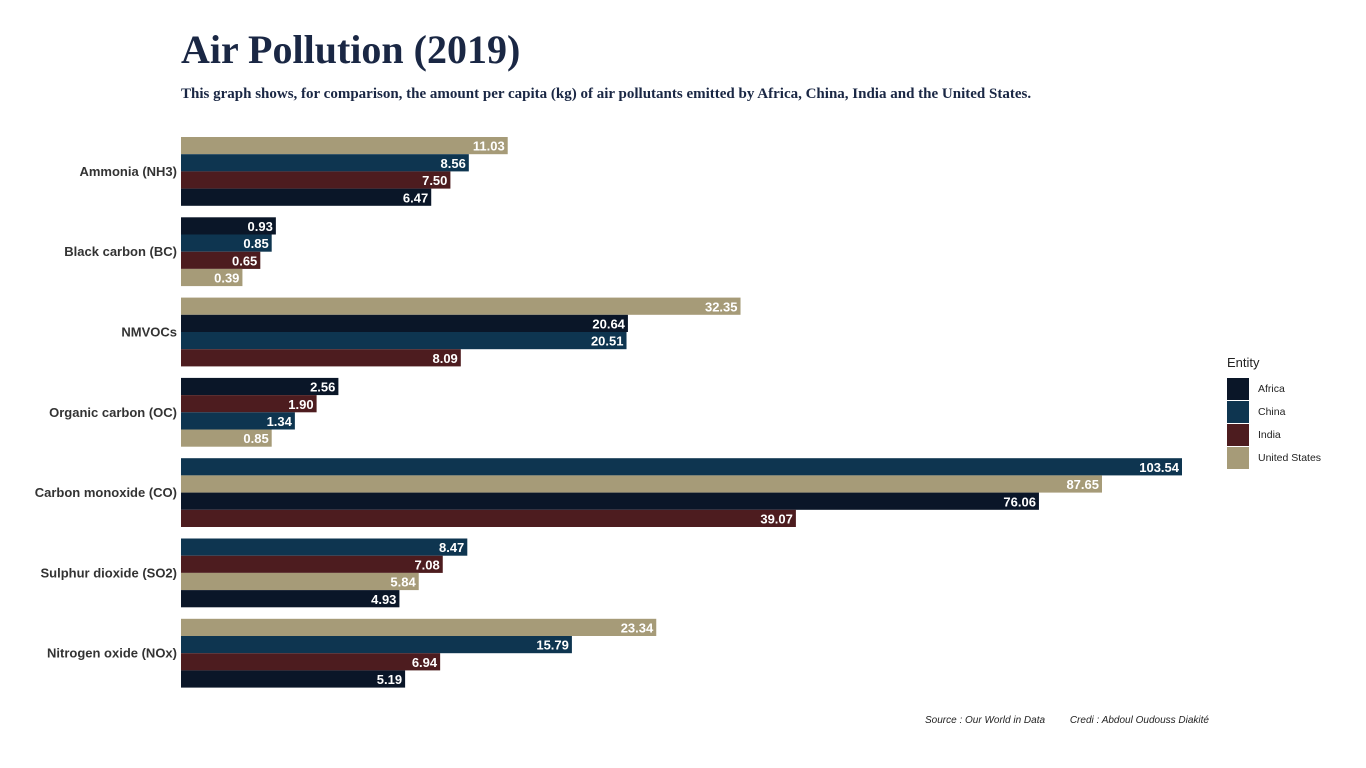 Image resolution: width=1366 pixels, height=768 pixels. What do you see at coordinates (434, 180) in the screenshot?
I see `data-label-ammonia-nh3-india: 7.50` at bounding box center [434, 180].